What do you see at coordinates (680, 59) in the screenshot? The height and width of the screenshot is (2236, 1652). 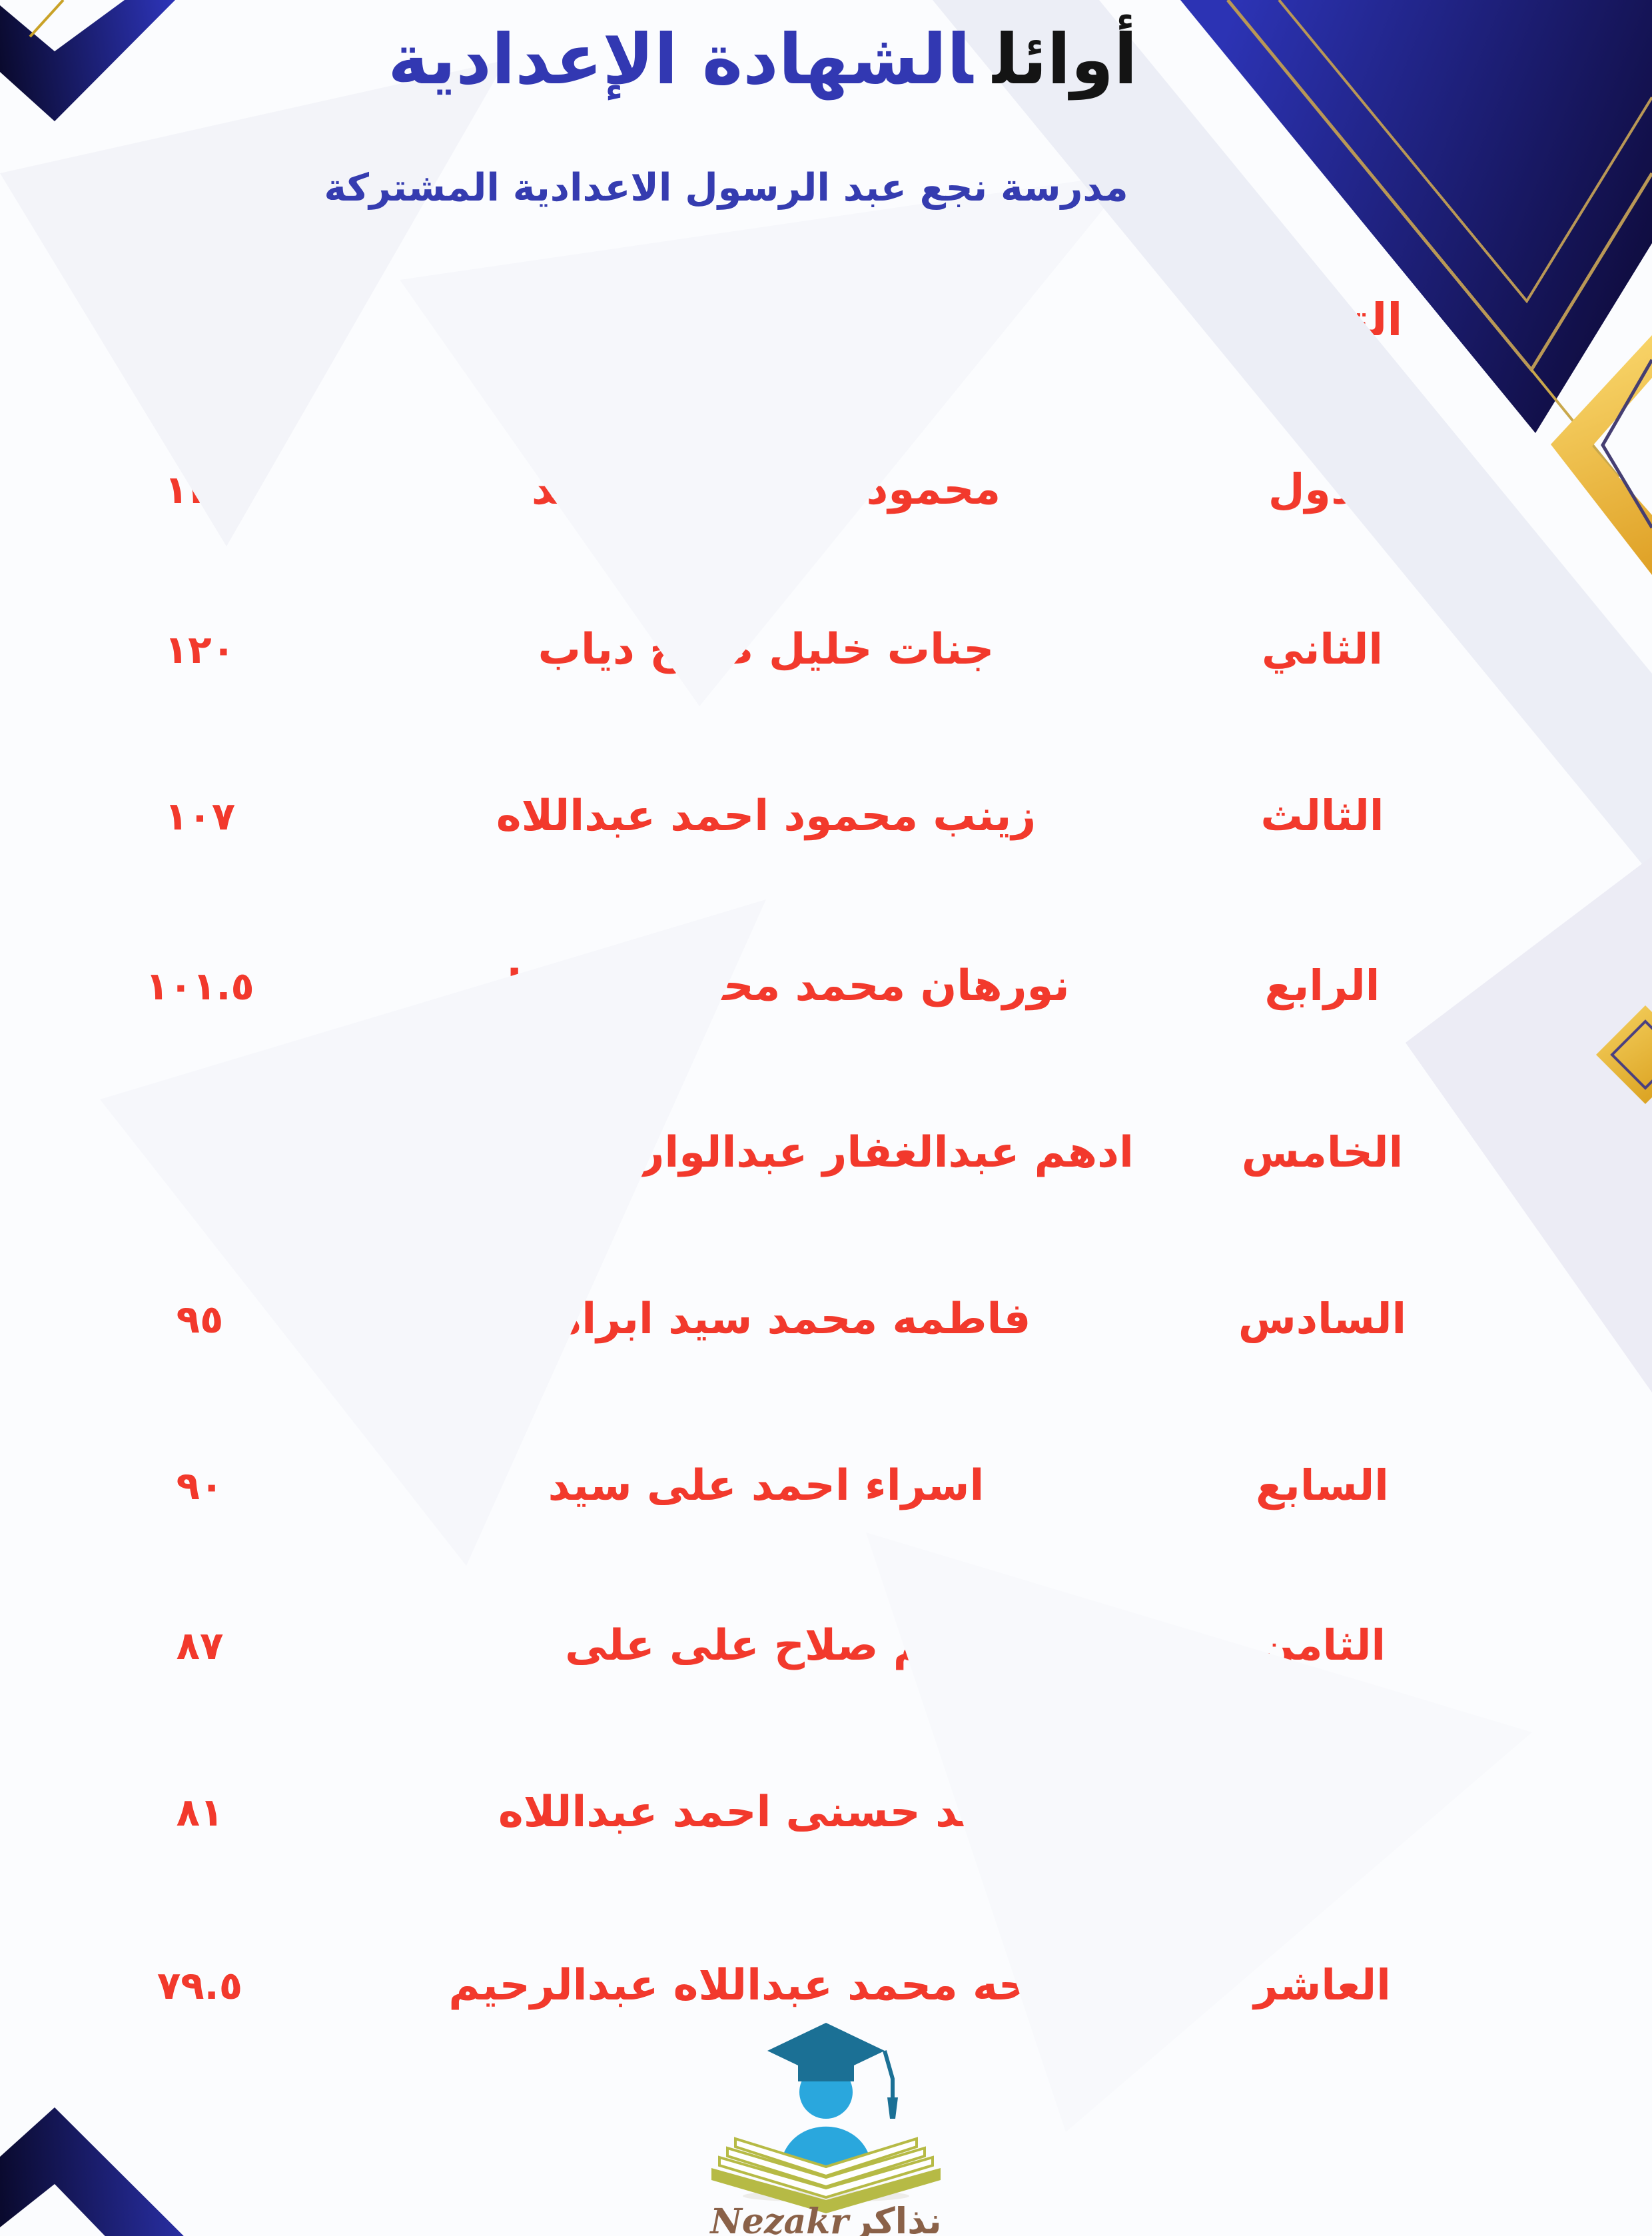 I see `title-rest: الشهادة الإعدادية` at bounding box center [680, 59].